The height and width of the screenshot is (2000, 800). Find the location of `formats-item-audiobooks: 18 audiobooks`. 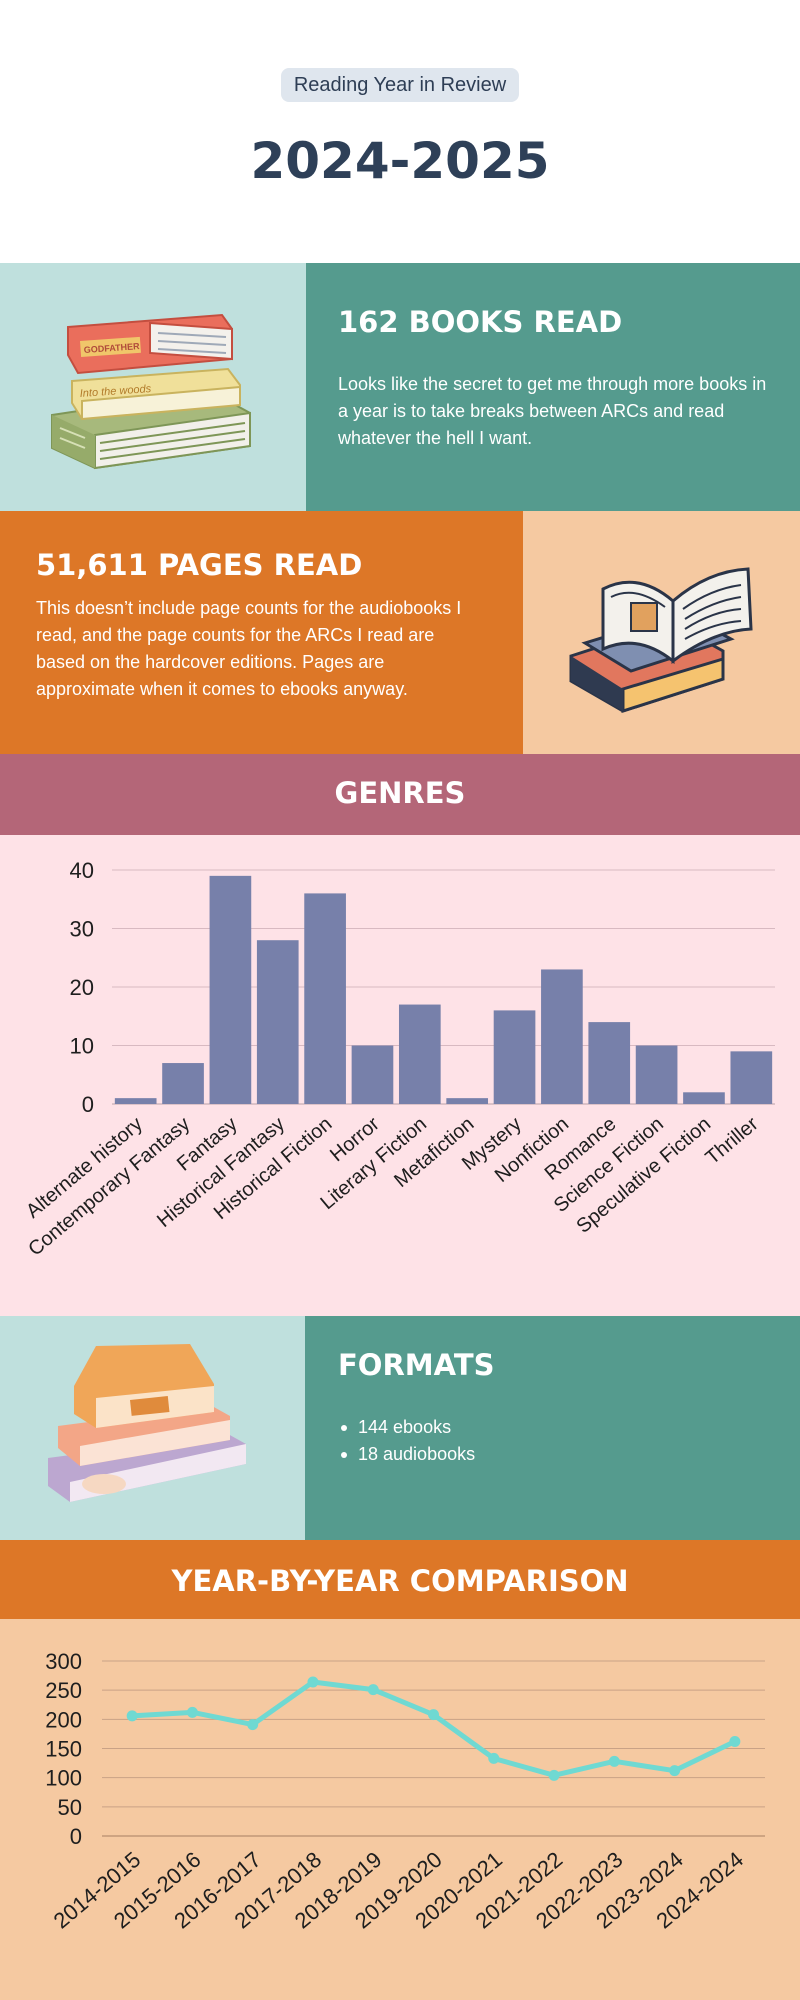

formats-item-audiobooks: 18 audiobooks is located at coordinates (406, 1454).